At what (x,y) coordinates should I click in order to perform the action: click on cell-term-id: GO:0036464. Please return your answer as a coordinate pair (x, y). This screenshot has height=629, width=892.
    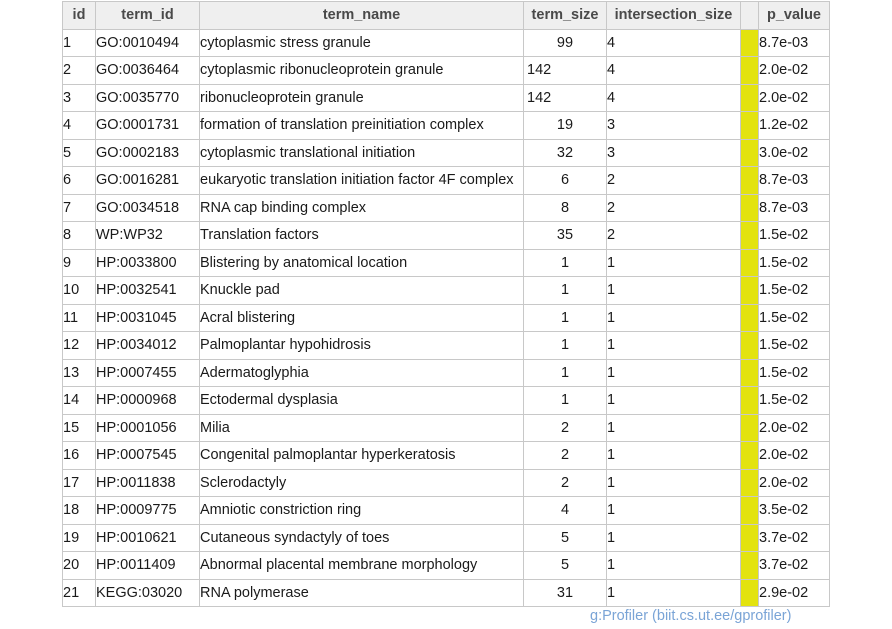
    Looking at the image, I should click on (147, 70).